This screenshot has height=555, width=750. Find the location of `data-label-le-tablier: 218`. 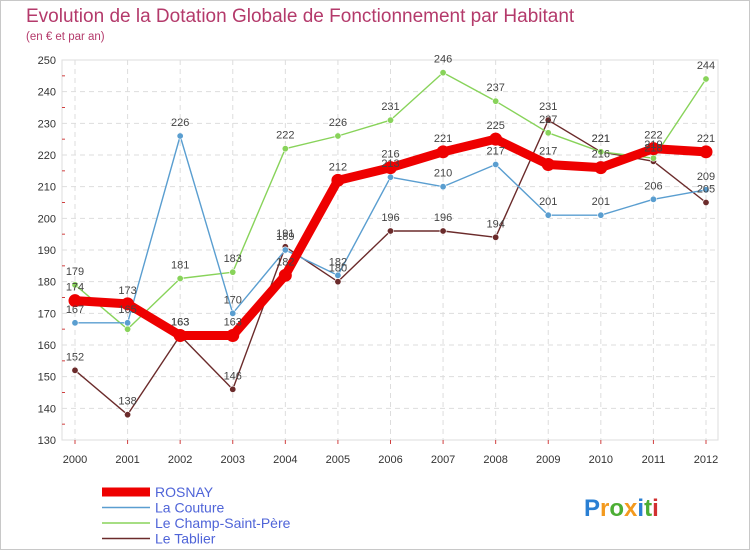

data-label-le-tablier: 218 is located at coordinates (653, 148).